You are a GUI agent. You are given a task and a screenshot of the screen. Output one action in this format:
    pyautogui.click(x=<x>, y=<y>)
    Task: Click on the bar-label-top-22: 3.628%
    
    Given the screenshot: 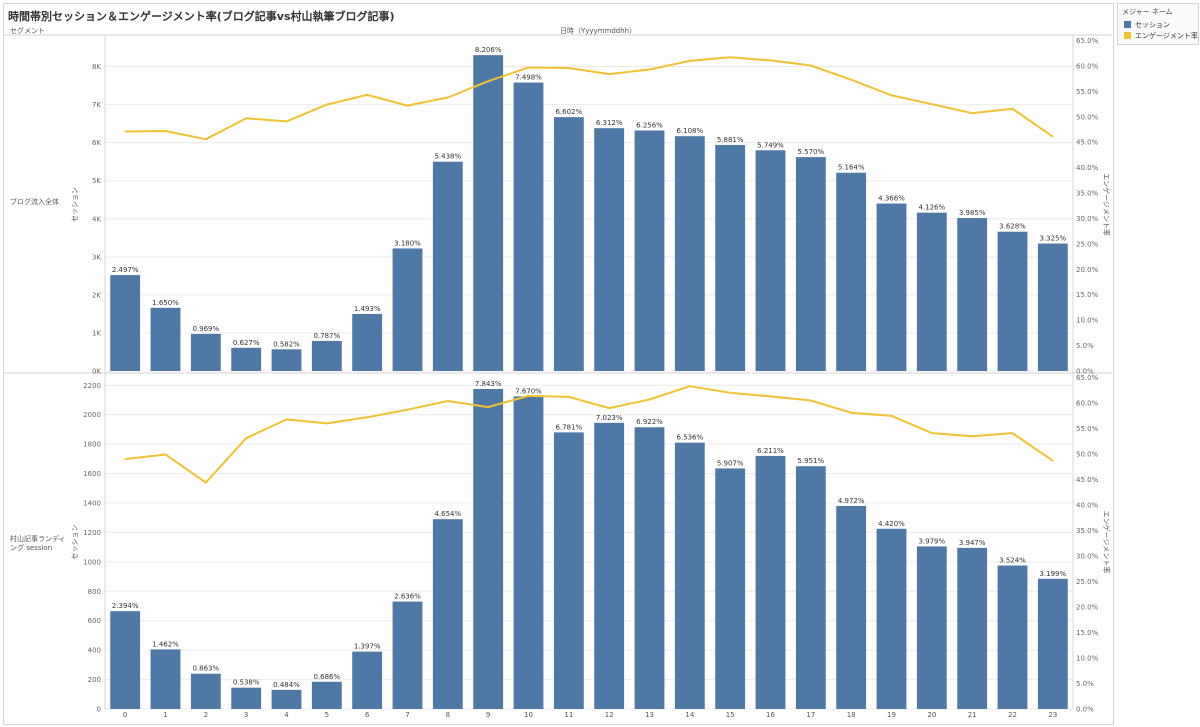 What is the action you would take?
    pyautogui.click(x=1012, y=227)
    